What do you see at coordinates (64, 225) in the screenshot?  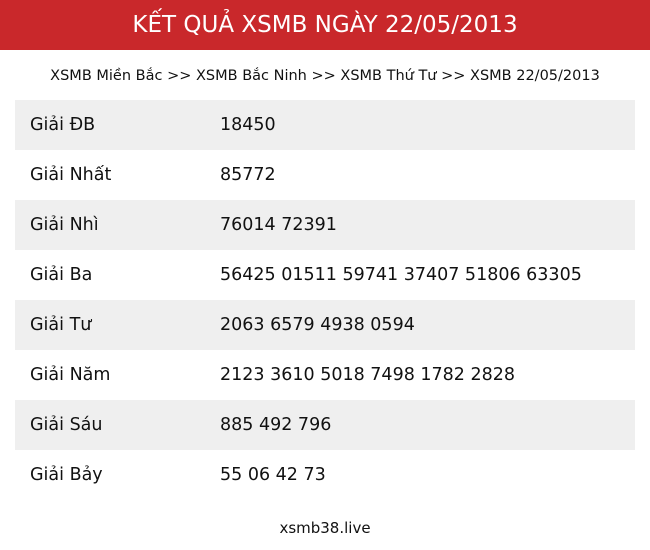 I see `prize-label: Giải Nhì` at bounding box center [64, 225].